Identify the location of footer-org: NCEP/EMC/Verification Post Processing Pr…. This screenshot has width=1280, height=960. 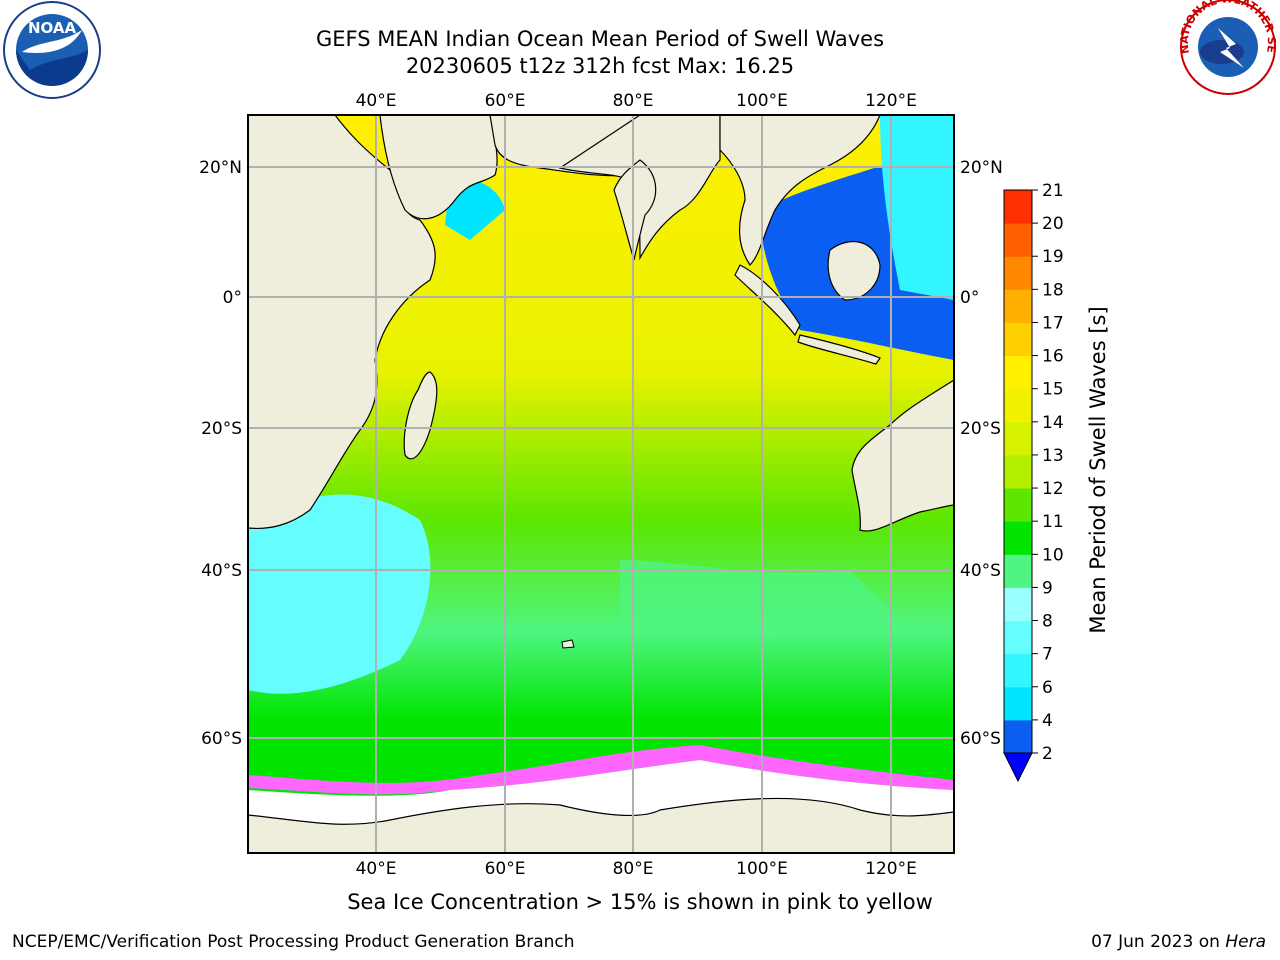
(293, 942).